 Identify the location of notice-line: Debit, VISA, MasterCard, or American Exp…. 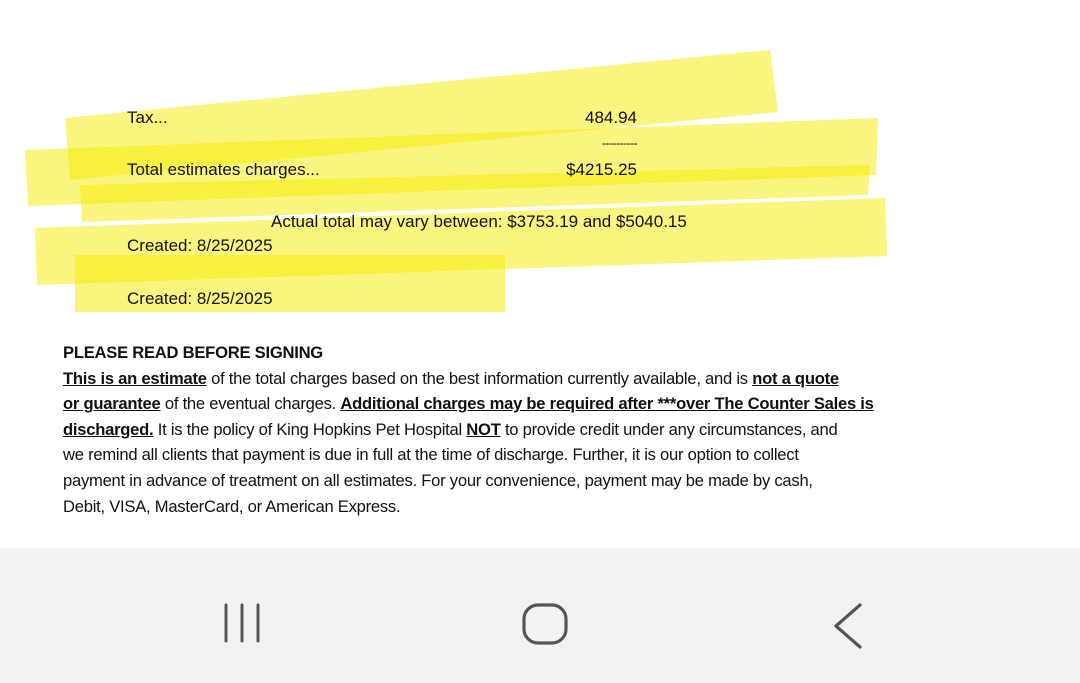
(468, 507).